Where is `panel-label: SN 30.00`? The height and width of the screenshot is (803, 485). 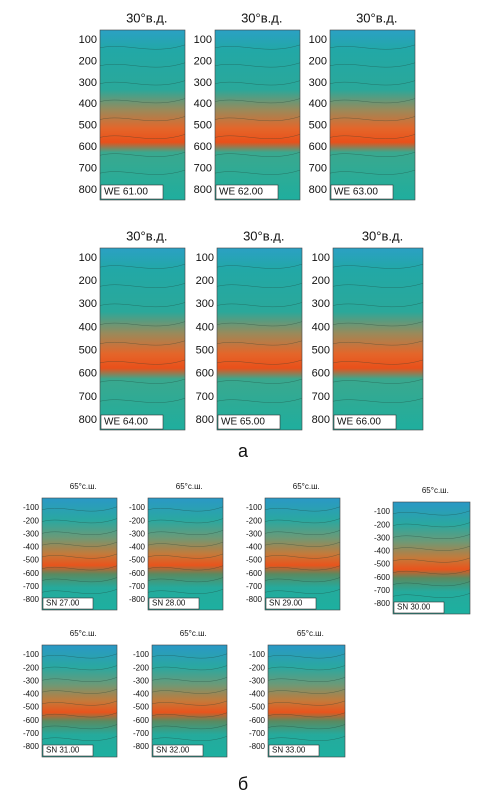 panel-label: SN 30.00 is located at coordinates (414, 607).